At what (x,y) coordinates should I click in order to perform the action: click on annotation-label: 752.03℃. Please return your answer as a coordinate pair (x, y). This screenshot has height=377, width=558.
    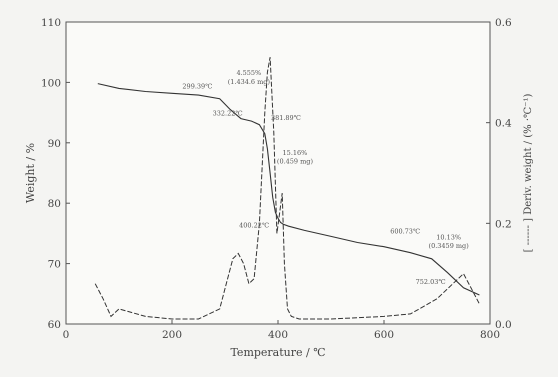
    Looking at the image, I should click on (431, 282).